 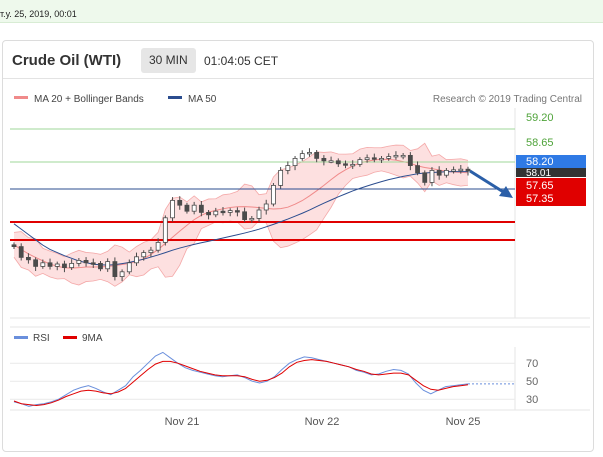 I want to click on timeframe-badge: 30 MIN, so click(x=168, y=60).